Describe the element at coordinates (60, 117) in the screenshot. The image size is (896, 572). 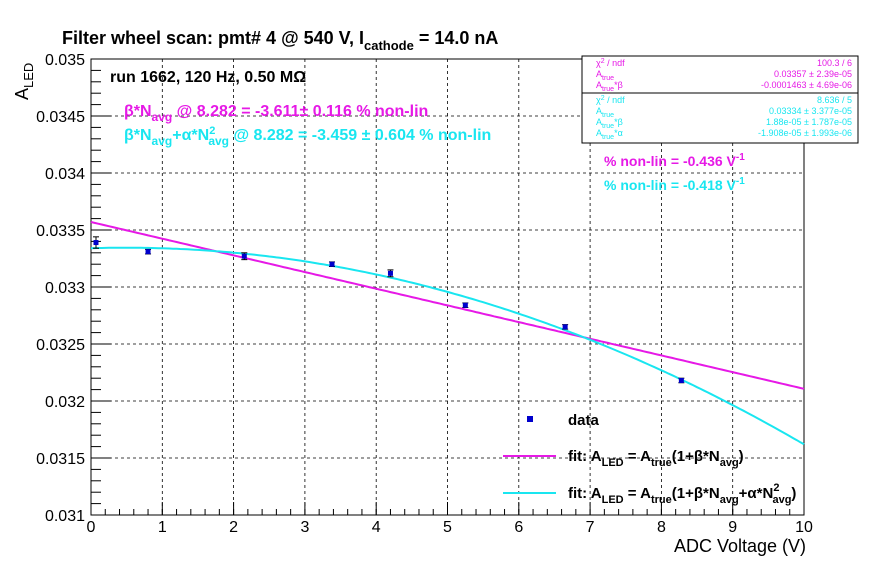
I see `y-tick-label: 0.0345` at that location.